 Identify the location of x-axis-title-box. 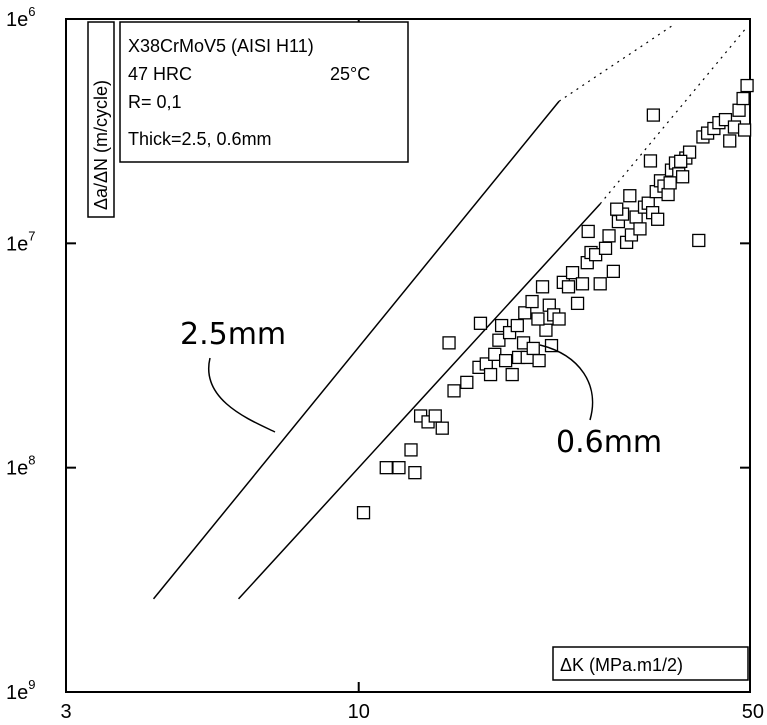
(650, 663).